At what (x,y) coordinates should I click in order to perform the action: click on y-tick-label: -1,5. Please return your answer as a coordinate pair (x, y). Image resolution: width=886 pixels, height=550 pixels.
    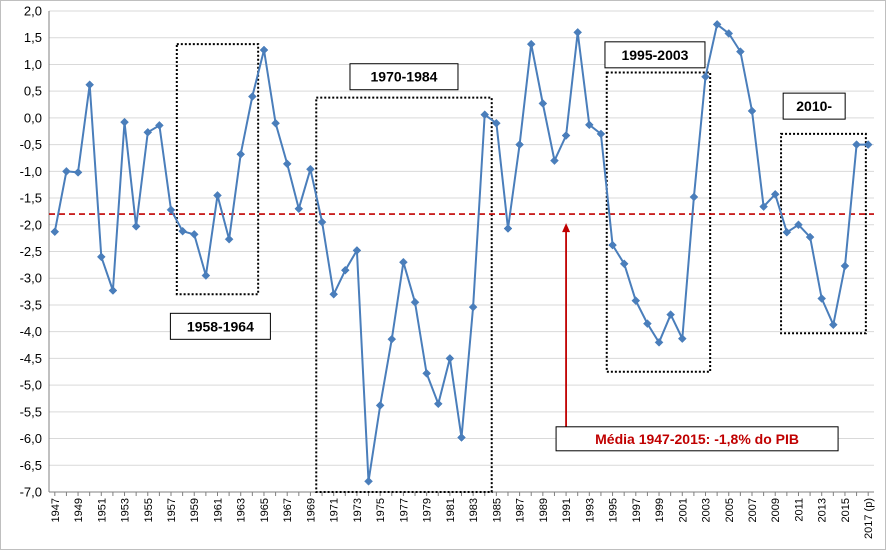
    Looking at the image, I should click on (31, 198).